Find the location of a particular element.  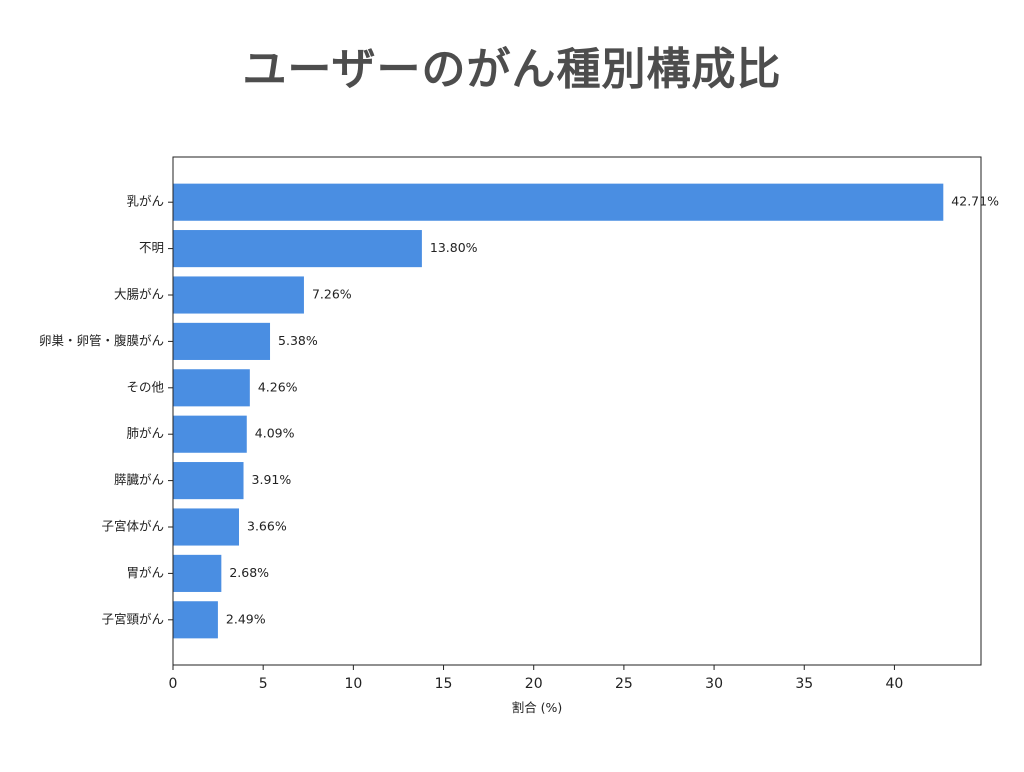

x-axis-title: 割合 (%) is located at coordinates (537, 707).